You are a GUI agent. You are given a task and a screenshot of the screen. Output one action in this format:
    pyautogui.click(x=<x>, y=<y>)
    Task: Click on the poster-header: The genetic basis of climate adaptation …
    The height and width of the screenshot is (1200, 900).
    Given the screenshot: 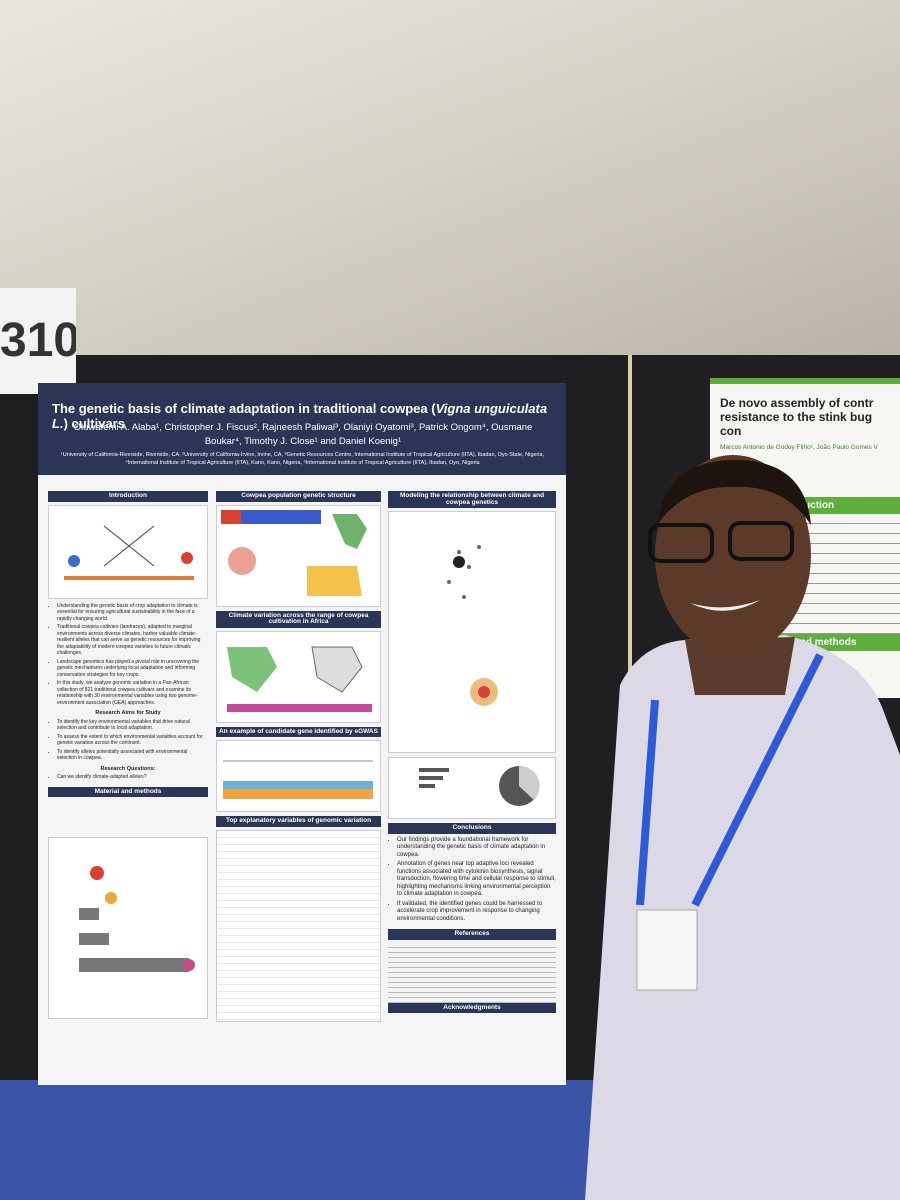 What is the action you would take?
    pyautogui.click(x=302, y=429)
    